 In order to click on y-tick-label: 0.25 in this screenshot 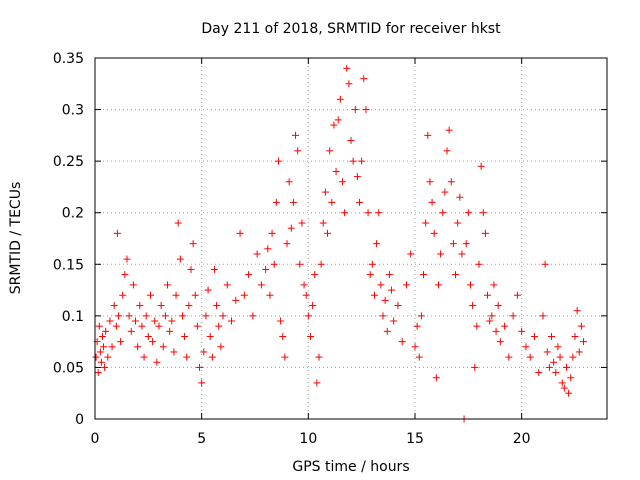, I will do `click(68, 162)`.